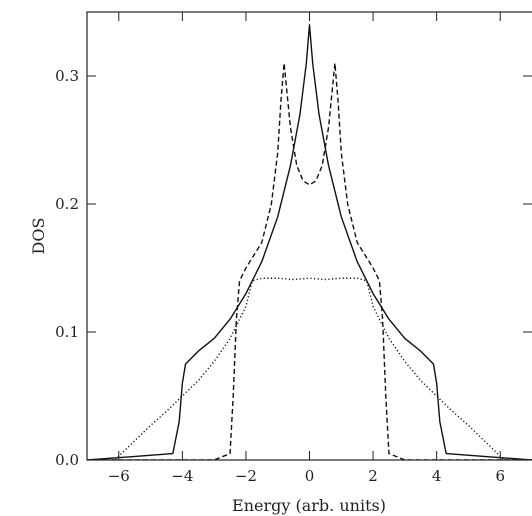 The image size is (532, 516). I want to click on y-tick-label: 0.3, so click(67, 76).